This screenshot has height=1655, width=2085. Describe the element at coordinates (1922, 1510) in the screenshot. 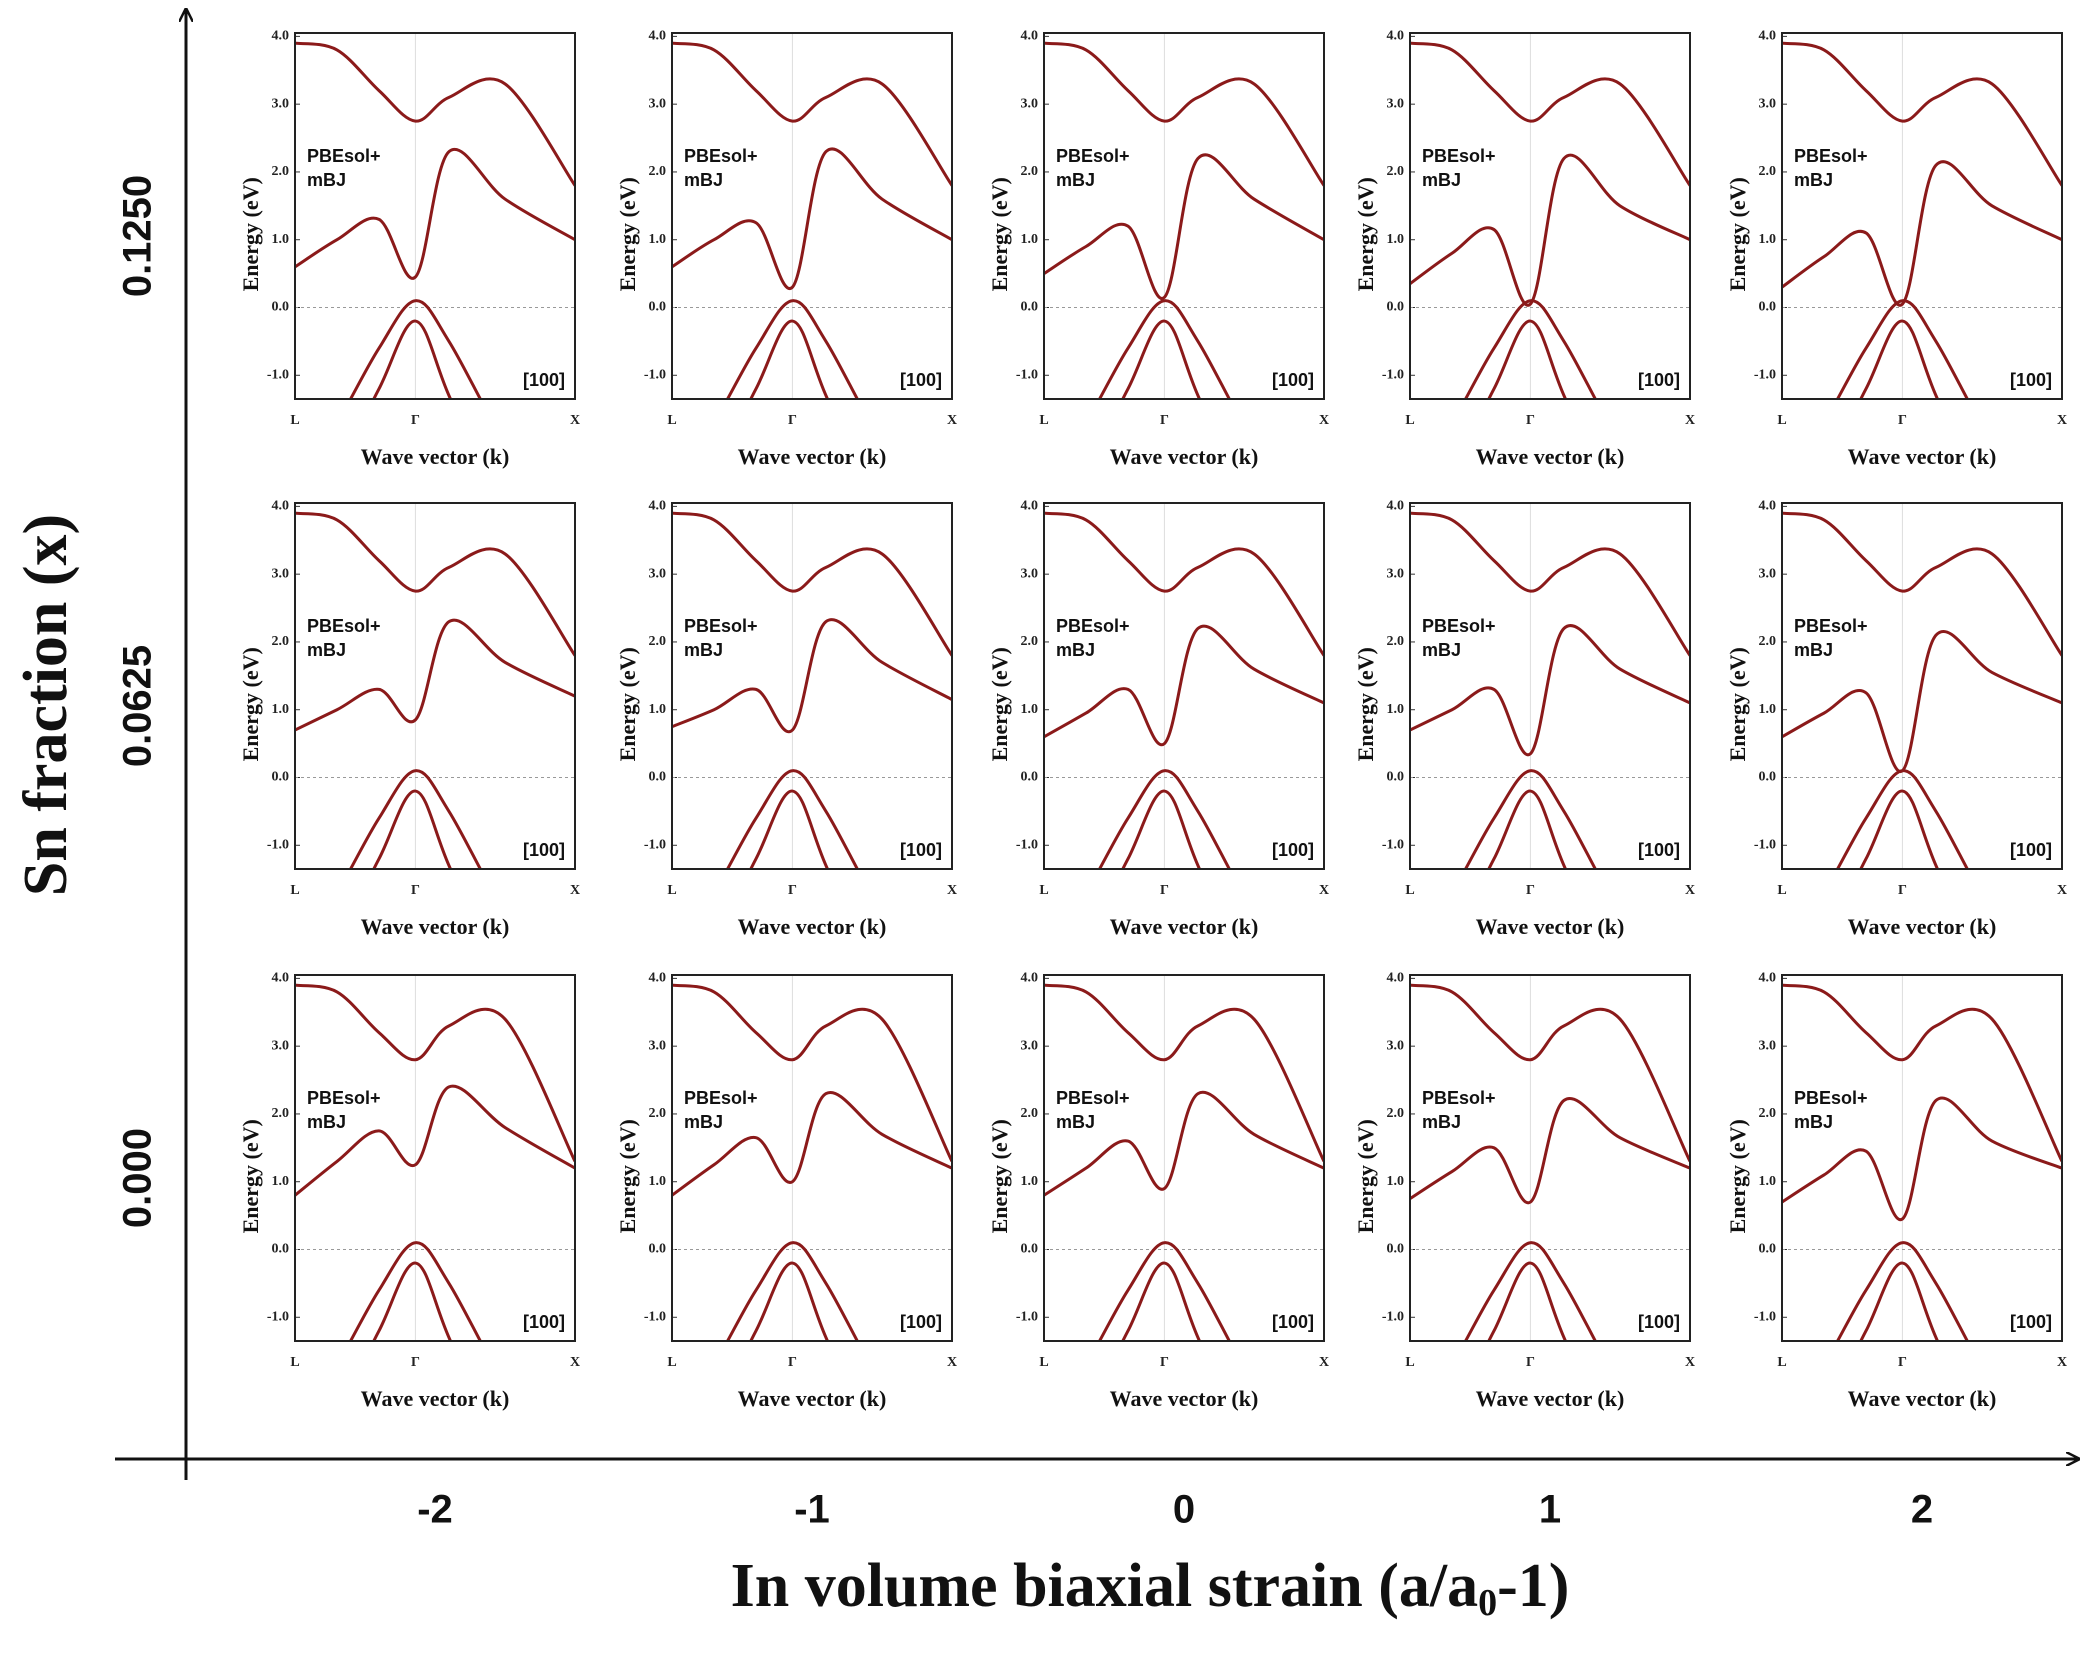

I see `x-category: 2` at that location.